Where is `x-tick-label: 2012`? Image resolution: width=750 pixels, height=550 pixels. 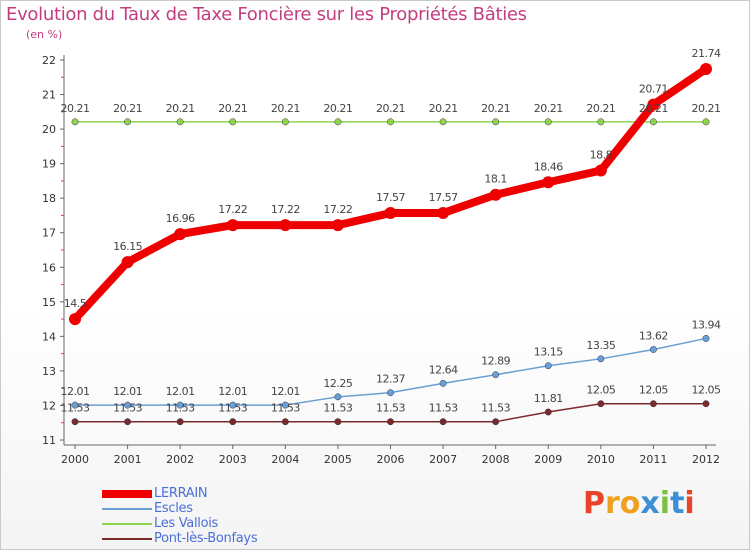 x-tick-label: 2012 is located at coordinates (706, 459).